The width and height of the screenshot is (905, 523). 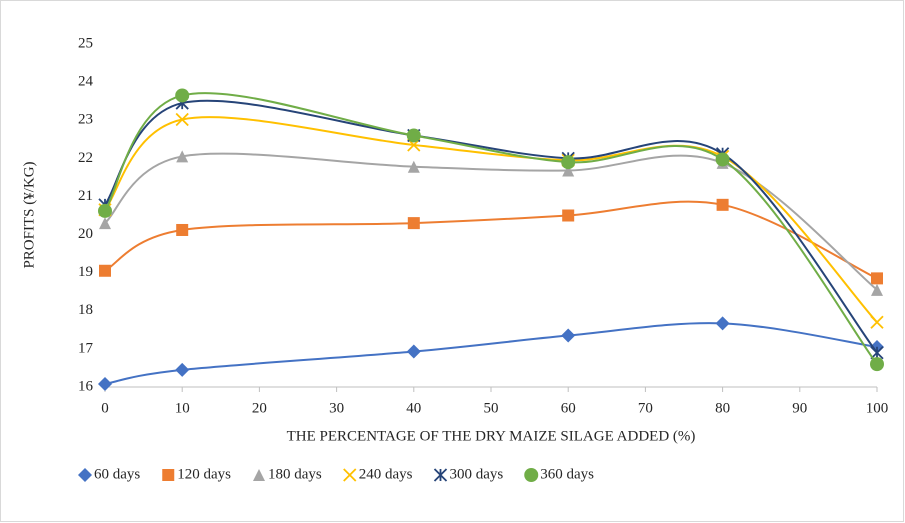 What do you see at coordinates (645, 408) in the screenshot?
I see `x-tick-label: 70` at bounding box center [645, 408].